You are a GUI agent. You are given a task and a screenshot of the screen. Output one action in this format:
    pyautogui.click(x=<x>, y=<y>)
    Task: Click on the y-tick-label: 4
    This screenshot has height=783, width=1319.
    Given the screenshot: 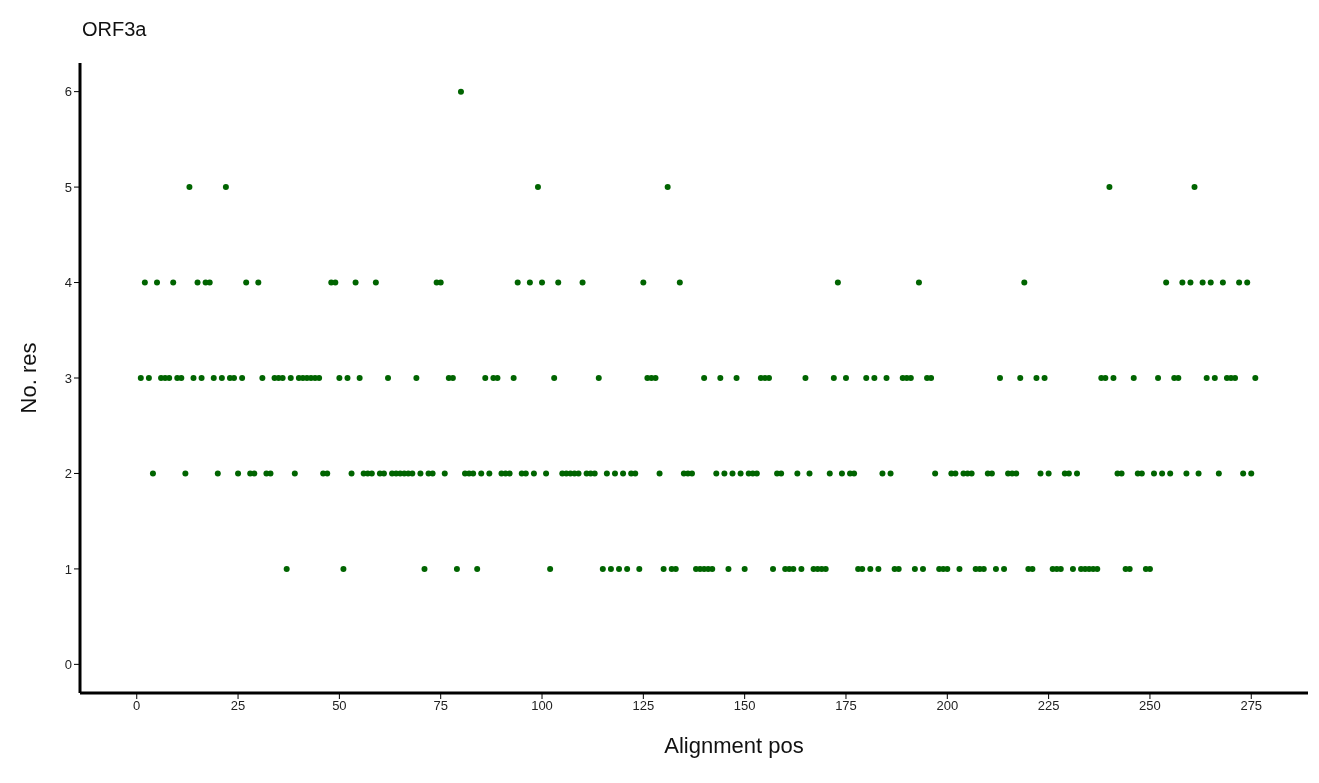 What is the action you would take?
    pyautogui.click(x=68, y=283)
    